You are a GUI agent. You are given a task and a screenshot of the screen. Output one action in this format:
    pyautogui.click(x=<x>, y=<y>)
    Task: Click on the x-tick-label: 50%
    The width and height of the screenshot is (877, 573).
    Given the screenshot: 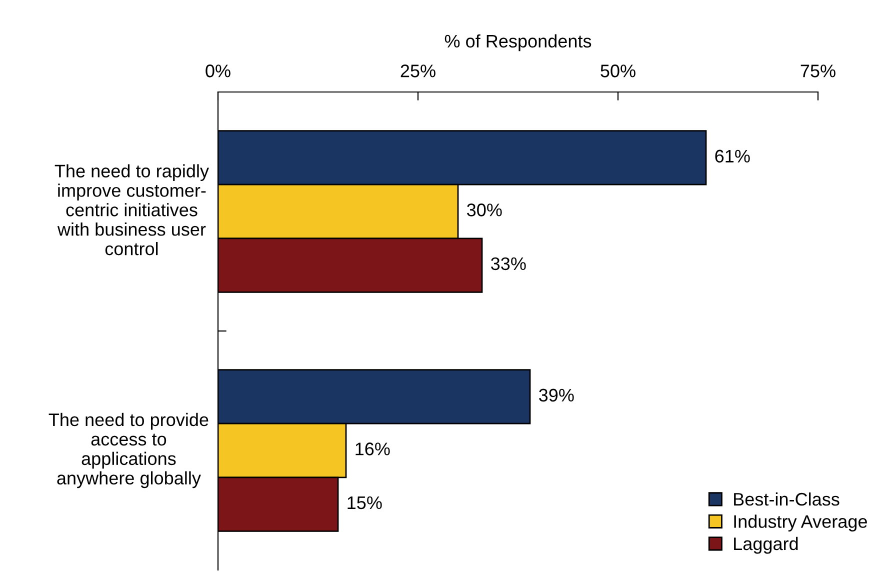 What is the action you would take?
    pyautogui.click(x=618, y=71)
    